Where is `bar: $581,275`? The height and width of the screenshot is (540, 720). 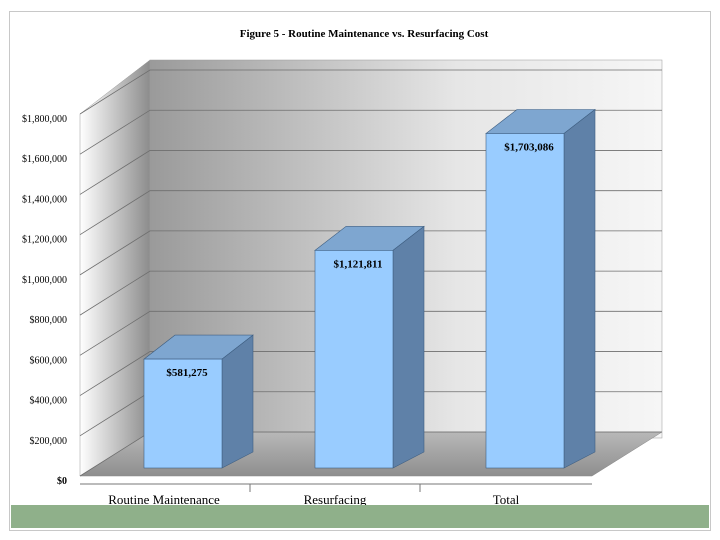 bar: $581,275 is located at coordinates (198, 401).